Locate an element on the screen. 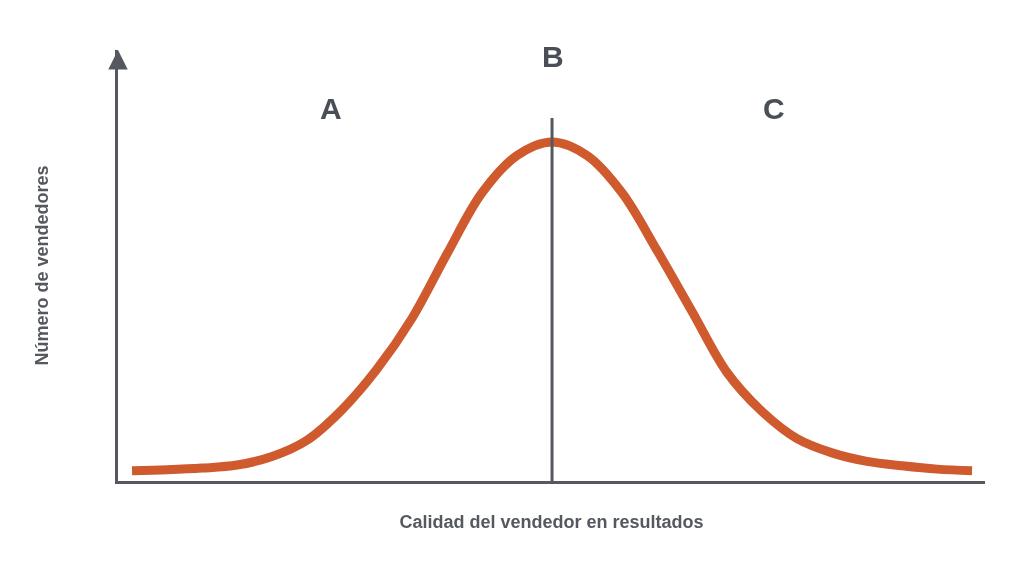 This screenshot has width=1024, height=576. y-axis-title: Número de vendedores is located at coordinates (42, 265).